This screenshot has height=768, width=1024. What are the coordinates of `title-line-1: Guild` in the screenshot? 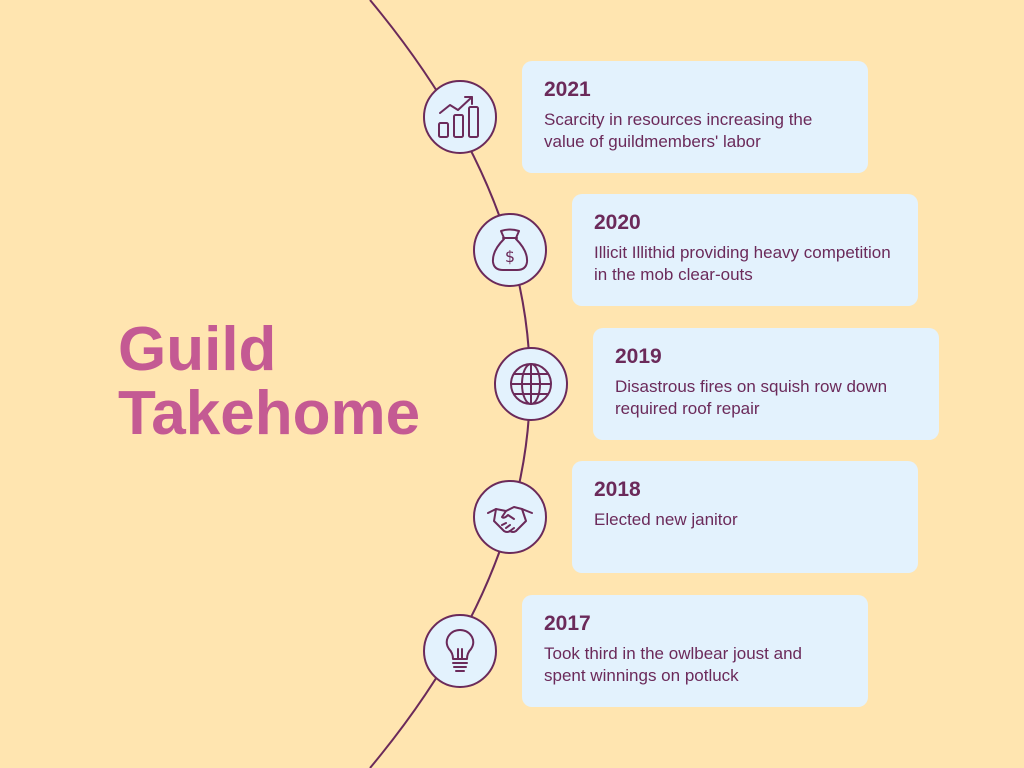 It's located at (197, 349).